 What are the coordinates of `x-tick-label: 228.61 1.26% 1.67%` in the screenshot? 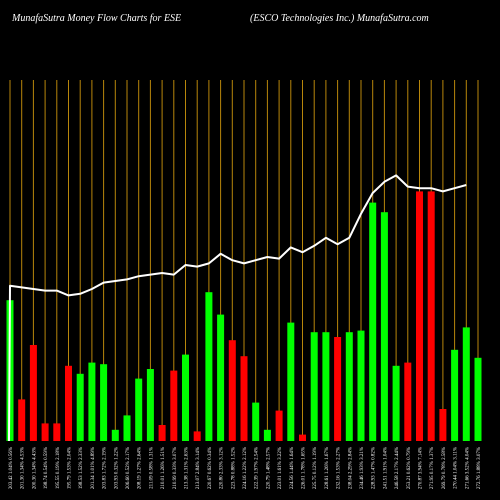 It's located at (327, 468).